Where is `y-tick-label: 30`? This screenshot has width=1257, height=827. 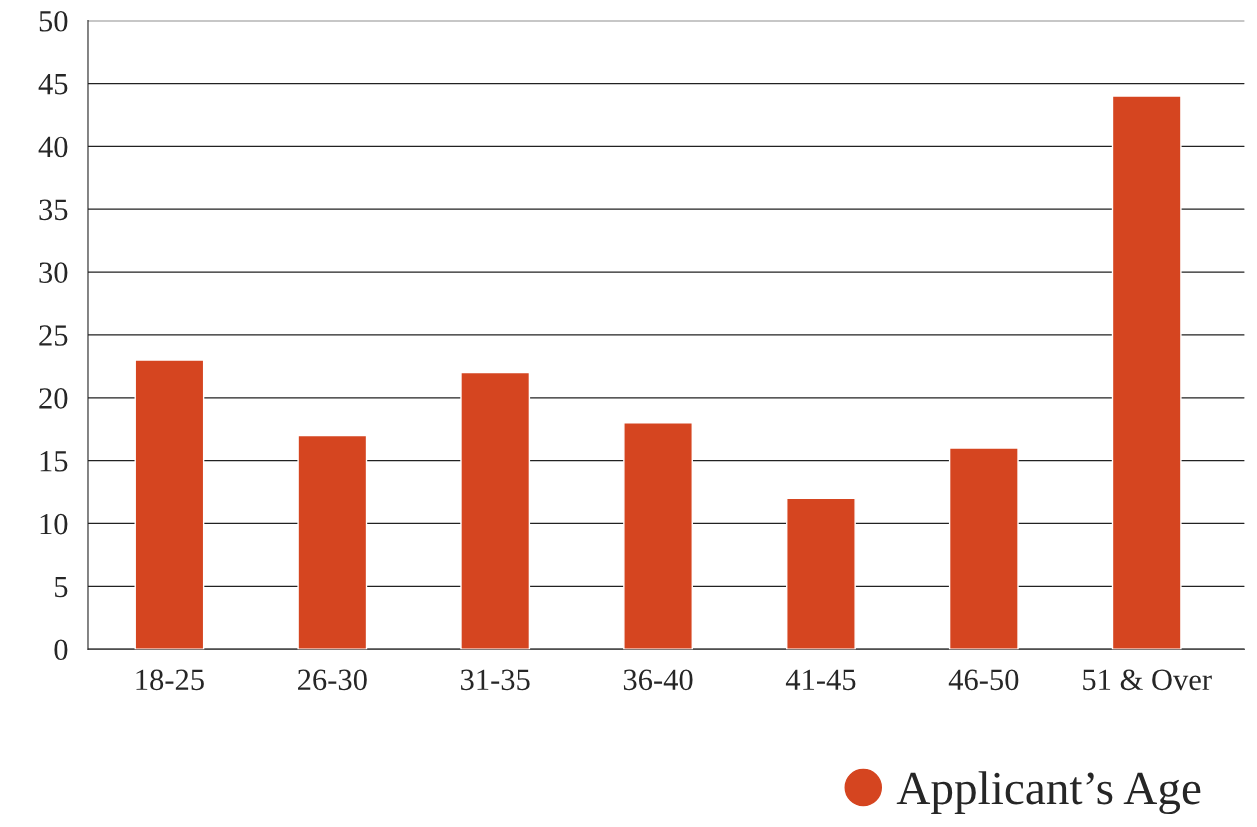
y-tick-label: 30 is located at coordinates (53, 272).